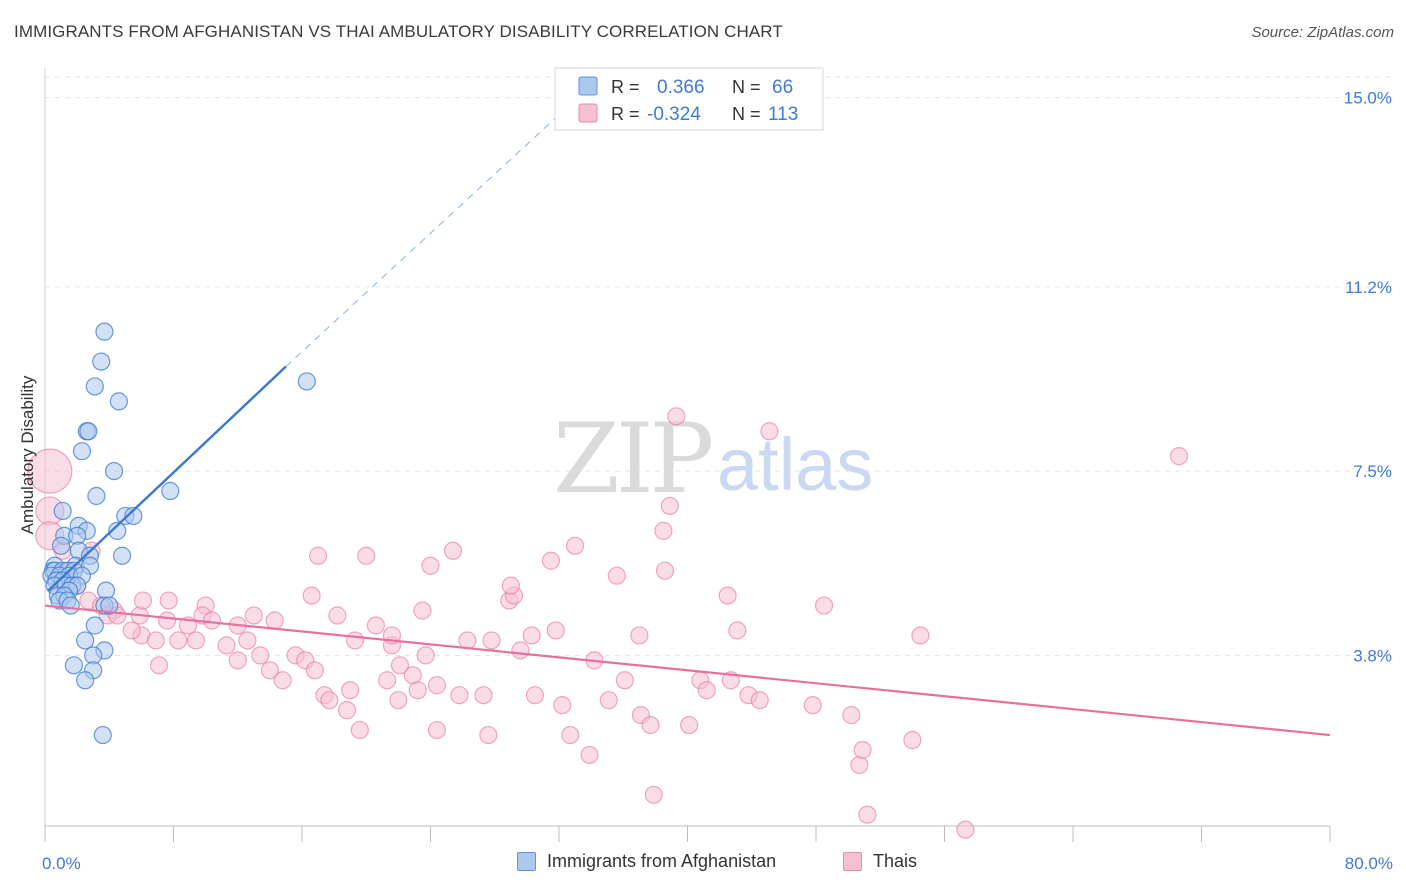 The width and height of the screenshot is (1406, 892). What do you see at coordinates (434, 229) in the screenshot?
I see `afghanistan-trend-extension` at bounding box center [434, 229].